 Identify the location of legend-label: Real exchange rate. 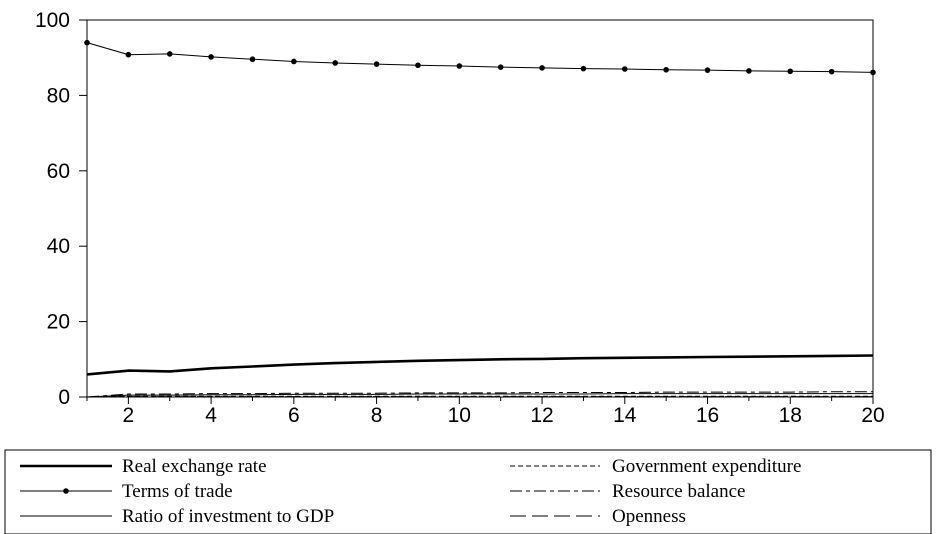
(194, 466).